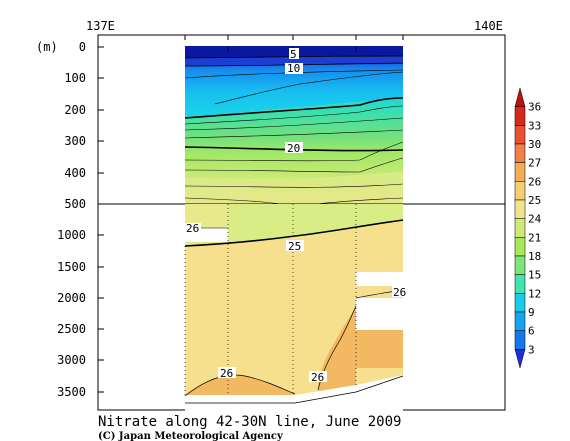 The image size is (570, 441). What do you see at coordinates (71, 360) in the screenshot?
I see `y-tick: 3000` at bounding box center [71, 360].